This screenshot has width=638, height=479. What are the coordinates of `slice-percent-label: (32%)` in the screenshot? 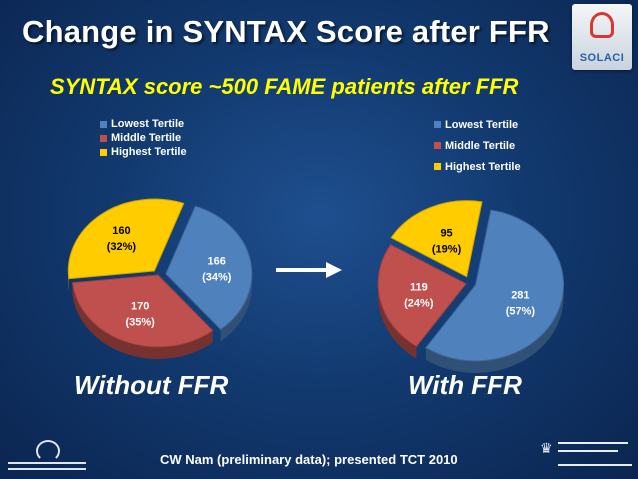 It's located at (122, 247).